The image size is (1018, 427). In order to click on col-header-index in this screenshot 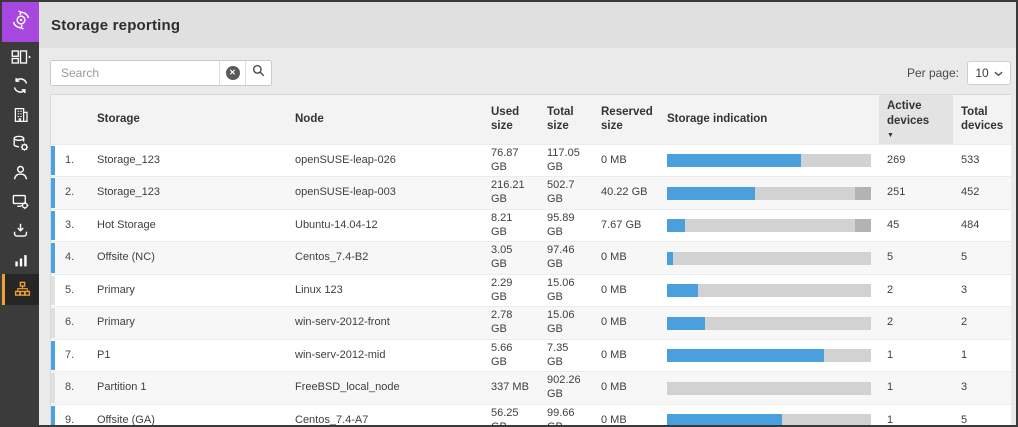, I will do `click(70, 120)`.